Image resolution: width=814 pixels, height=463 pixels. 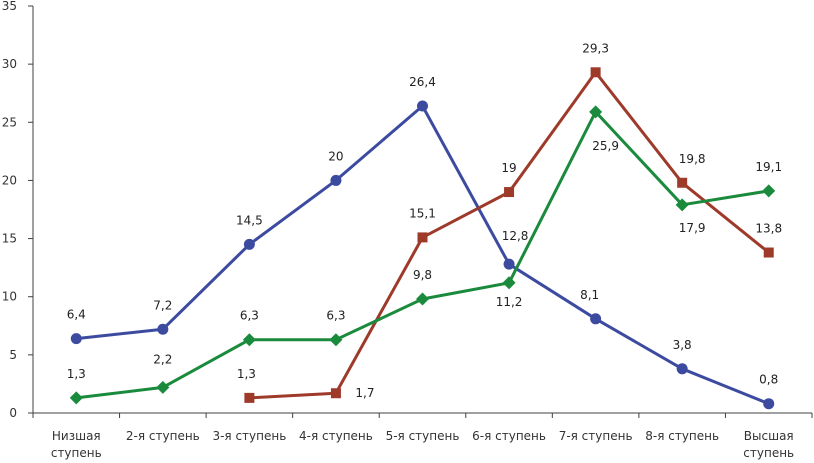 I want to click on series-2-data-label: 15,1, so click(x=422, y=213).